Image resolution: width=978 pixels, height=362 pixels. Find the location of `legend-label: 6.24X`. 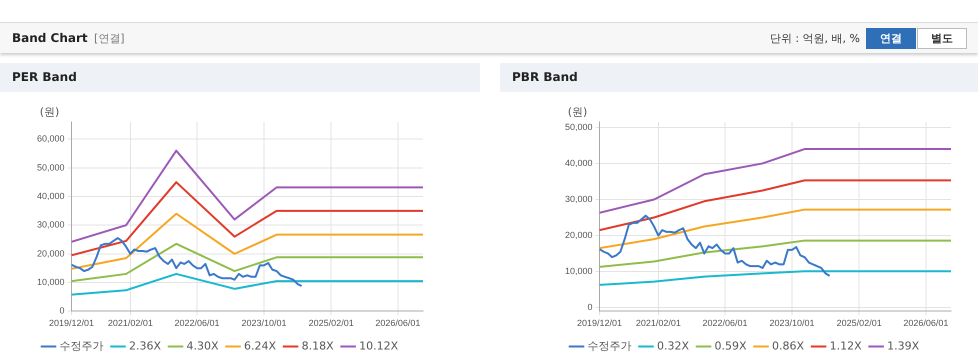

legend-label: 6.24X is located at coordinates (260, 345).